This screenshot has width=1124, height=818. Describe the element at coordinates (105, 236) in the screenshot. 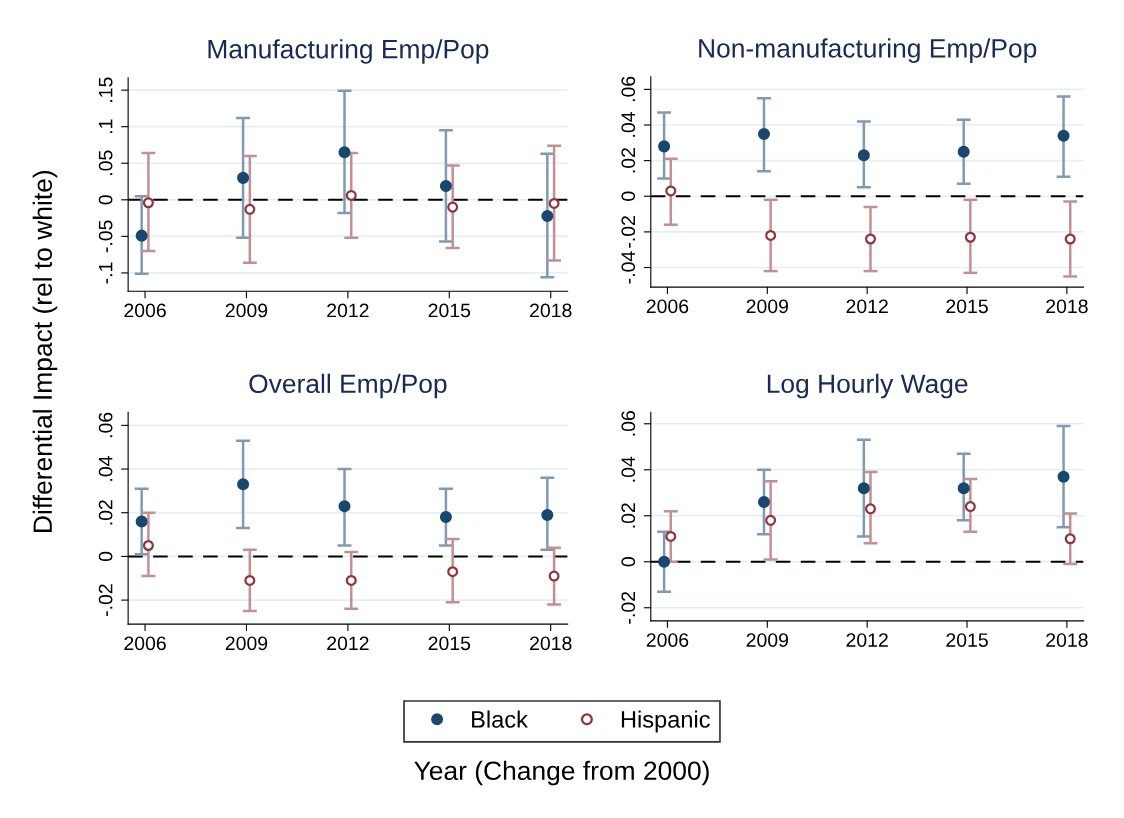

I see `y-tick-label: -.05` at that location.